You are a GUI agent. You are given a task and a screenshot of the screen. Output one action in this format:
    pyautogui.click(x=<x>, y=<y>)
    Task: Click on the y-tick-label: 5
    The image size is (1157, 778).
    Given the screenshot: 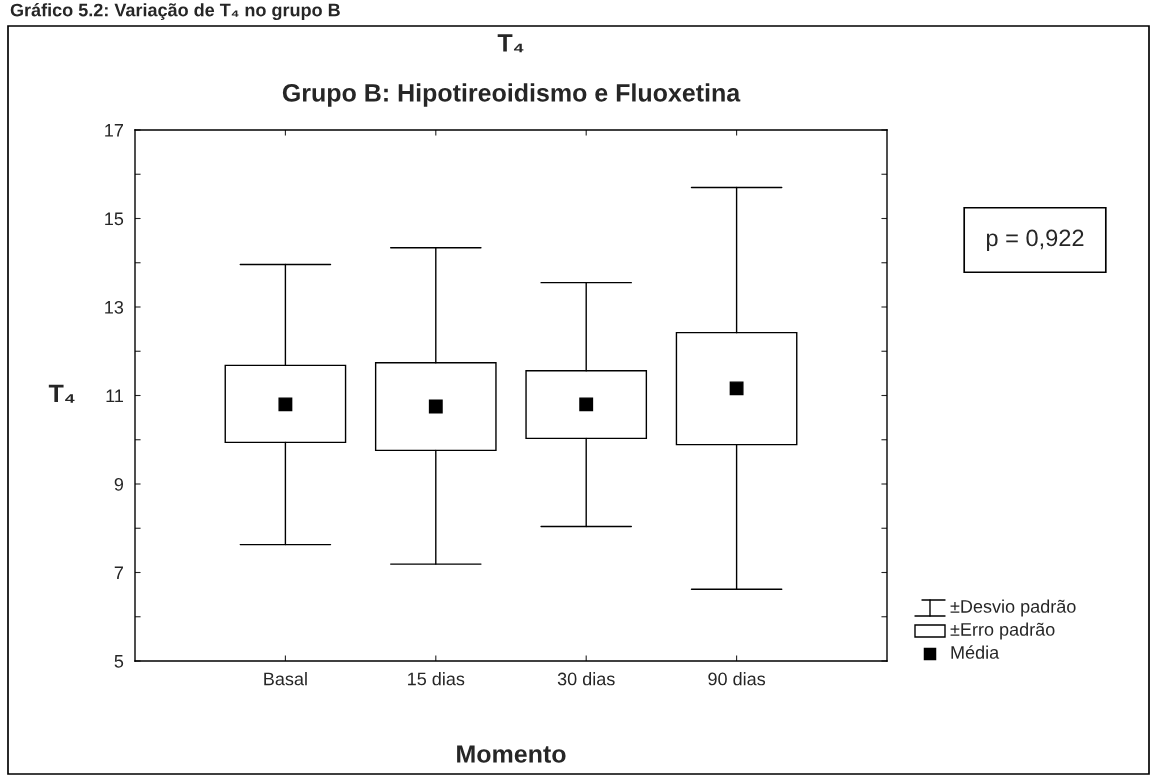 What is the action you would take?
    pyautogui.click(x=119, y=661)
    